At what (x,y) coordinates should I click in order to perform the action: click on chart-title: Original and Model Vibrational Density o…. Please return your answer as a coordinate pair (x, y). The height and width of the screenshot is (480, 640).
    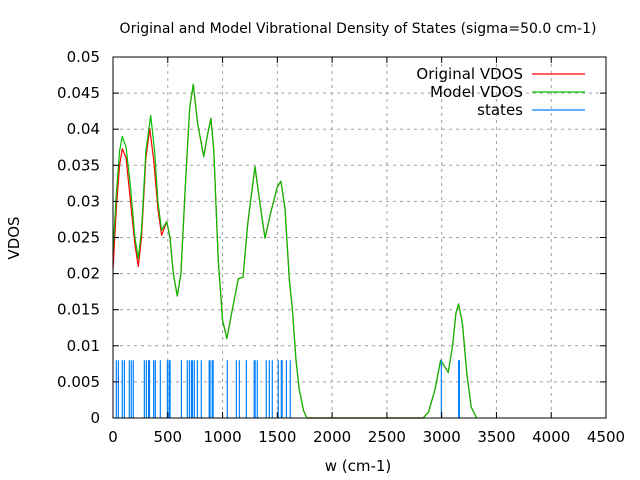
    Looking at the image, I should click on (358, 29).